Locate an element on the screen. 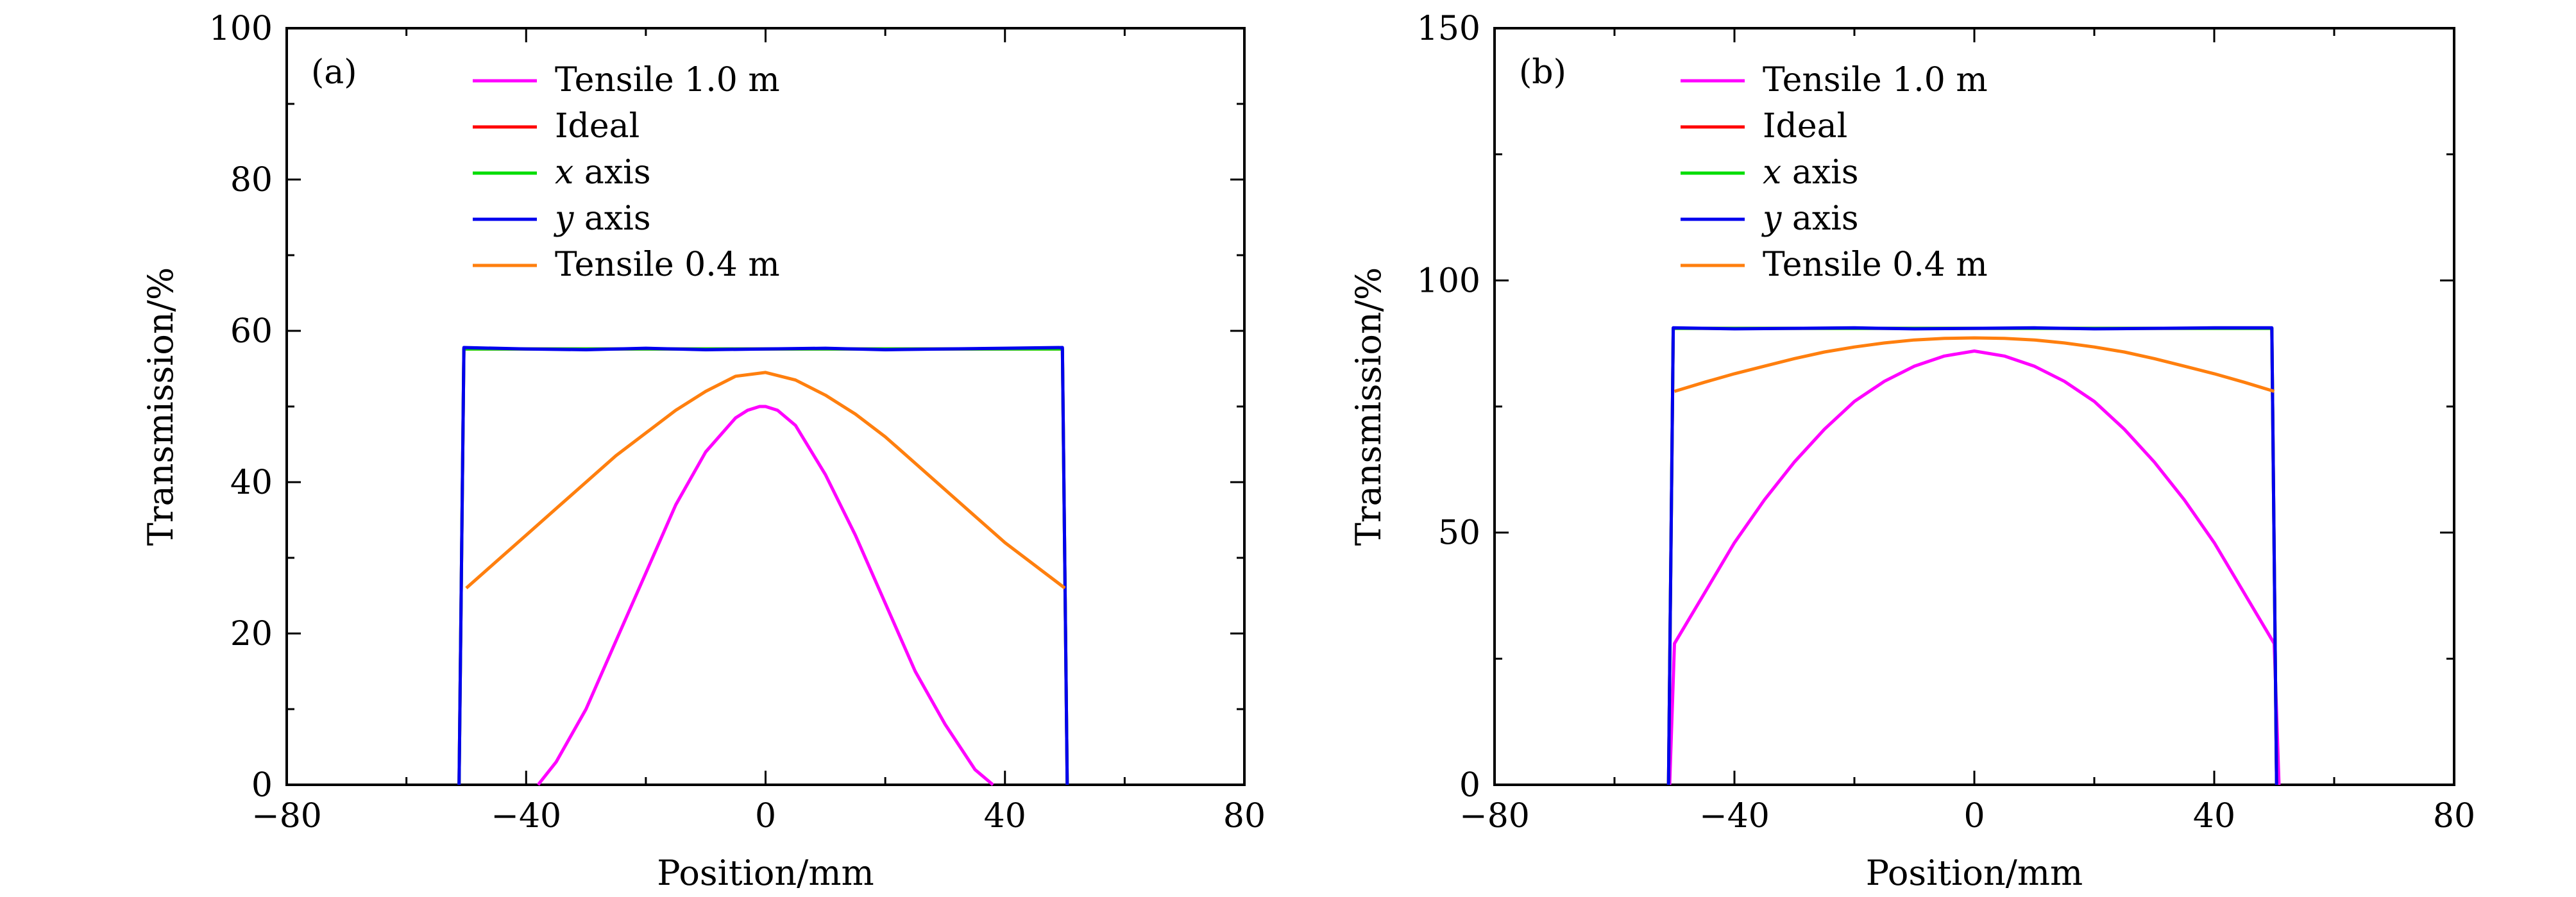  panel-a-y-tick-label: 20 is located at coordinates (251, 634).